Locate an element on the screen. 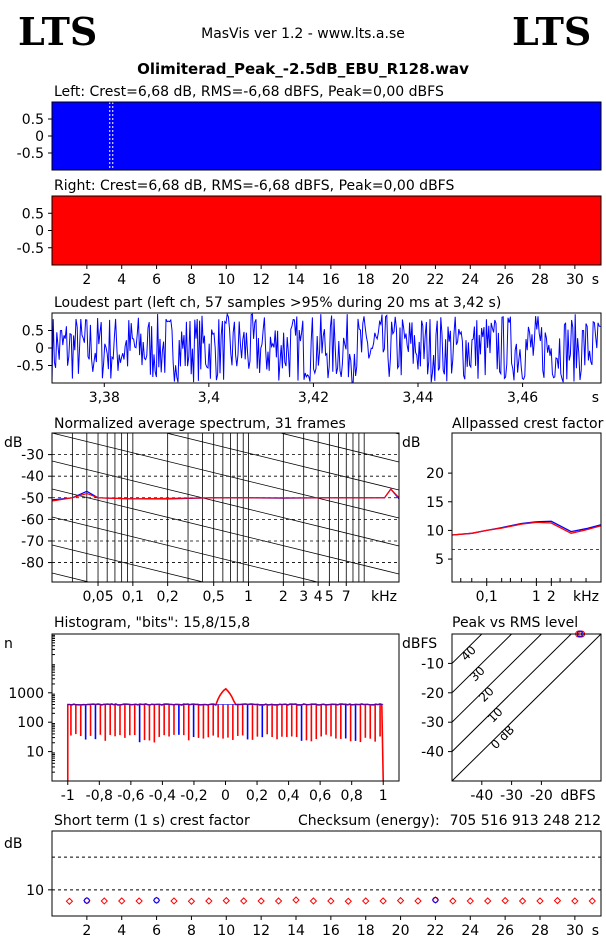 Image resolution: width=606 pixels, height=946 pixels. spectrum-title: Normalized average spectrum, 31 frames is located at coordinates (200, 424).